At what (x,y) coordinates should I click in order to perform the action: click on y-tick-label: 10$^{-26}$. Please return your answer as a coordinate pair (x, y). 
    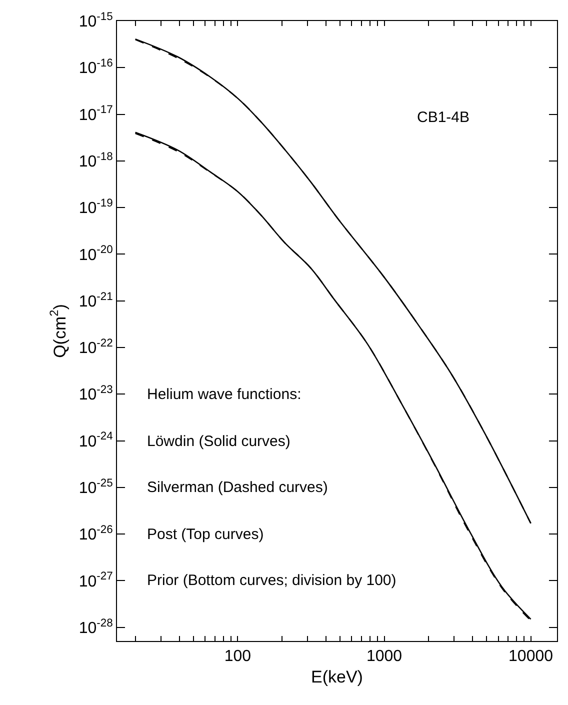
    Looking at the image, I should click on (95, 534).